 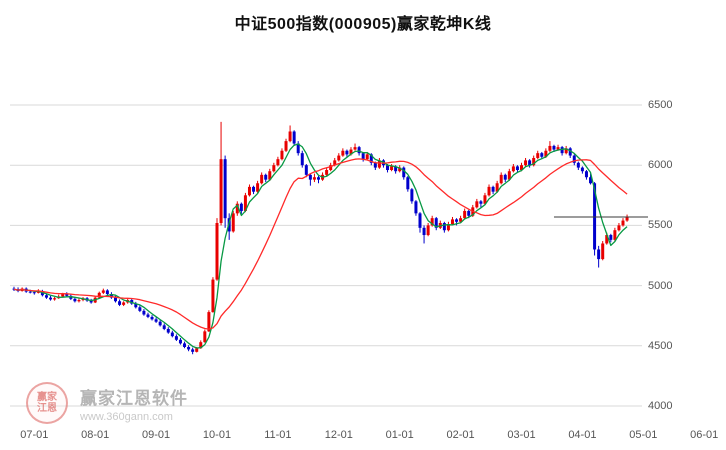 What do you see at coordinates (660, 105) in the screenshot?
I see `y-tick-label: 6500` at bounding box center [660, 105].